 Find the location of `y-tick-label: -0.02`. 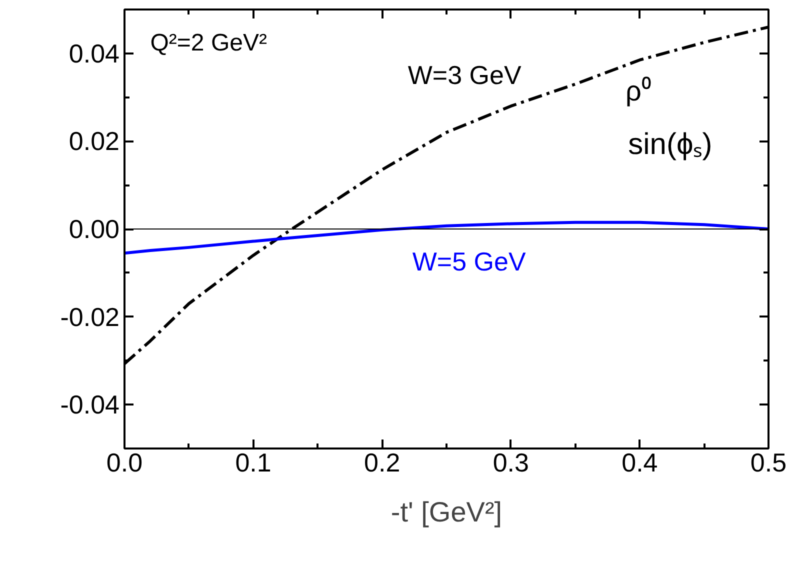

y-tick-label: -0.02 is located at coordinates (90, 317).